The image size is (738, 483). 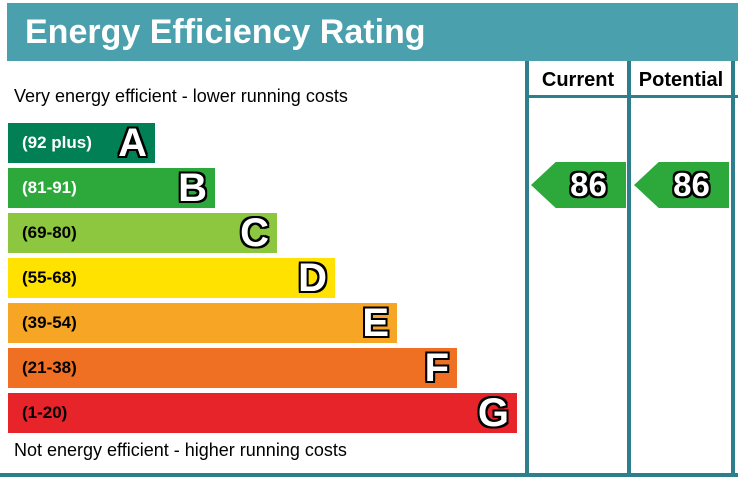 I want to click on chart-title: Energy Efficiency Rating, so click(x=225, y=31).